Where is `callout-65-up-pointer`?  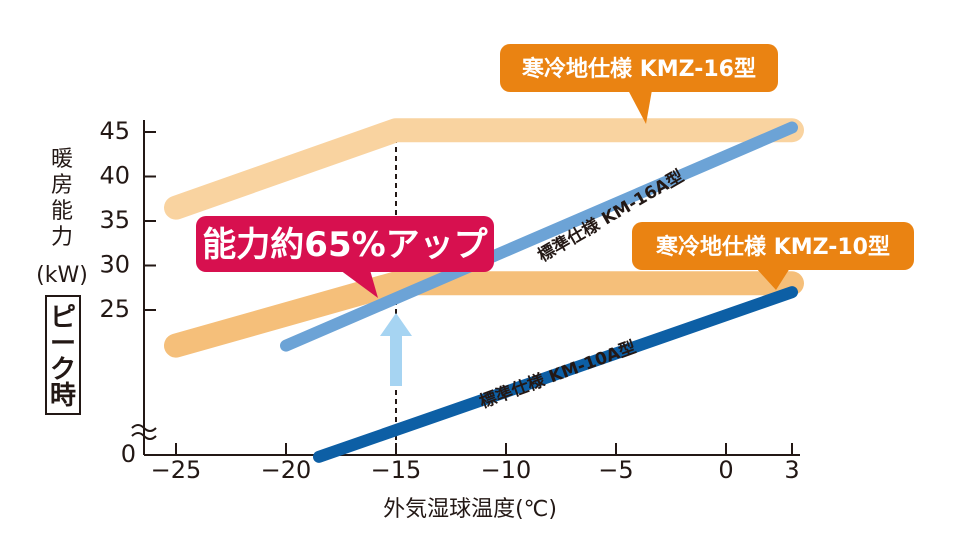
callout-65-up-pointer is located at coordinates (359, 284).